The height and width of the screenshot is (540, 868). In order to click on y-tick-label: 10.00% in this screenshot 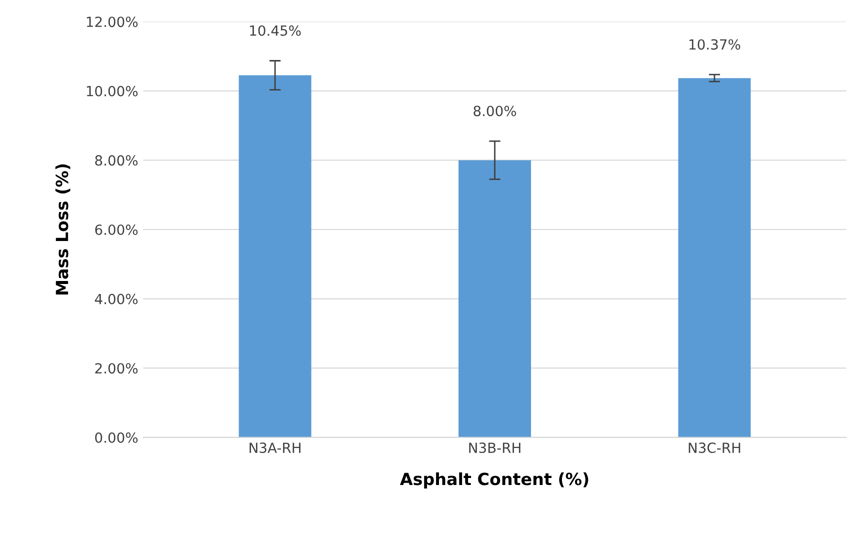, I will do `click(112, 91)`.